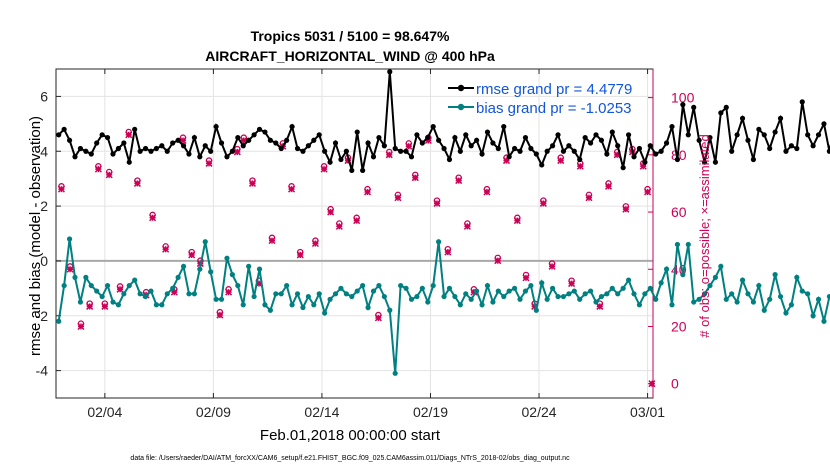  Describe the element at coordinates (213, 412) in the screenshot. I see `x-tick-label: 02/09` at that location.